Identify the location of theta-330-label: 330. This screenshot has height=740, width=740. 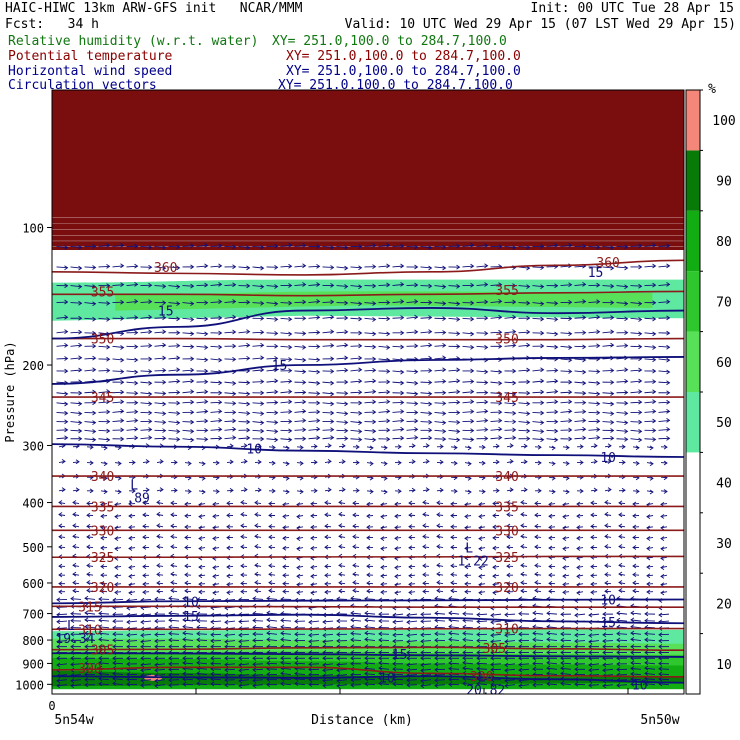
(506, 531).